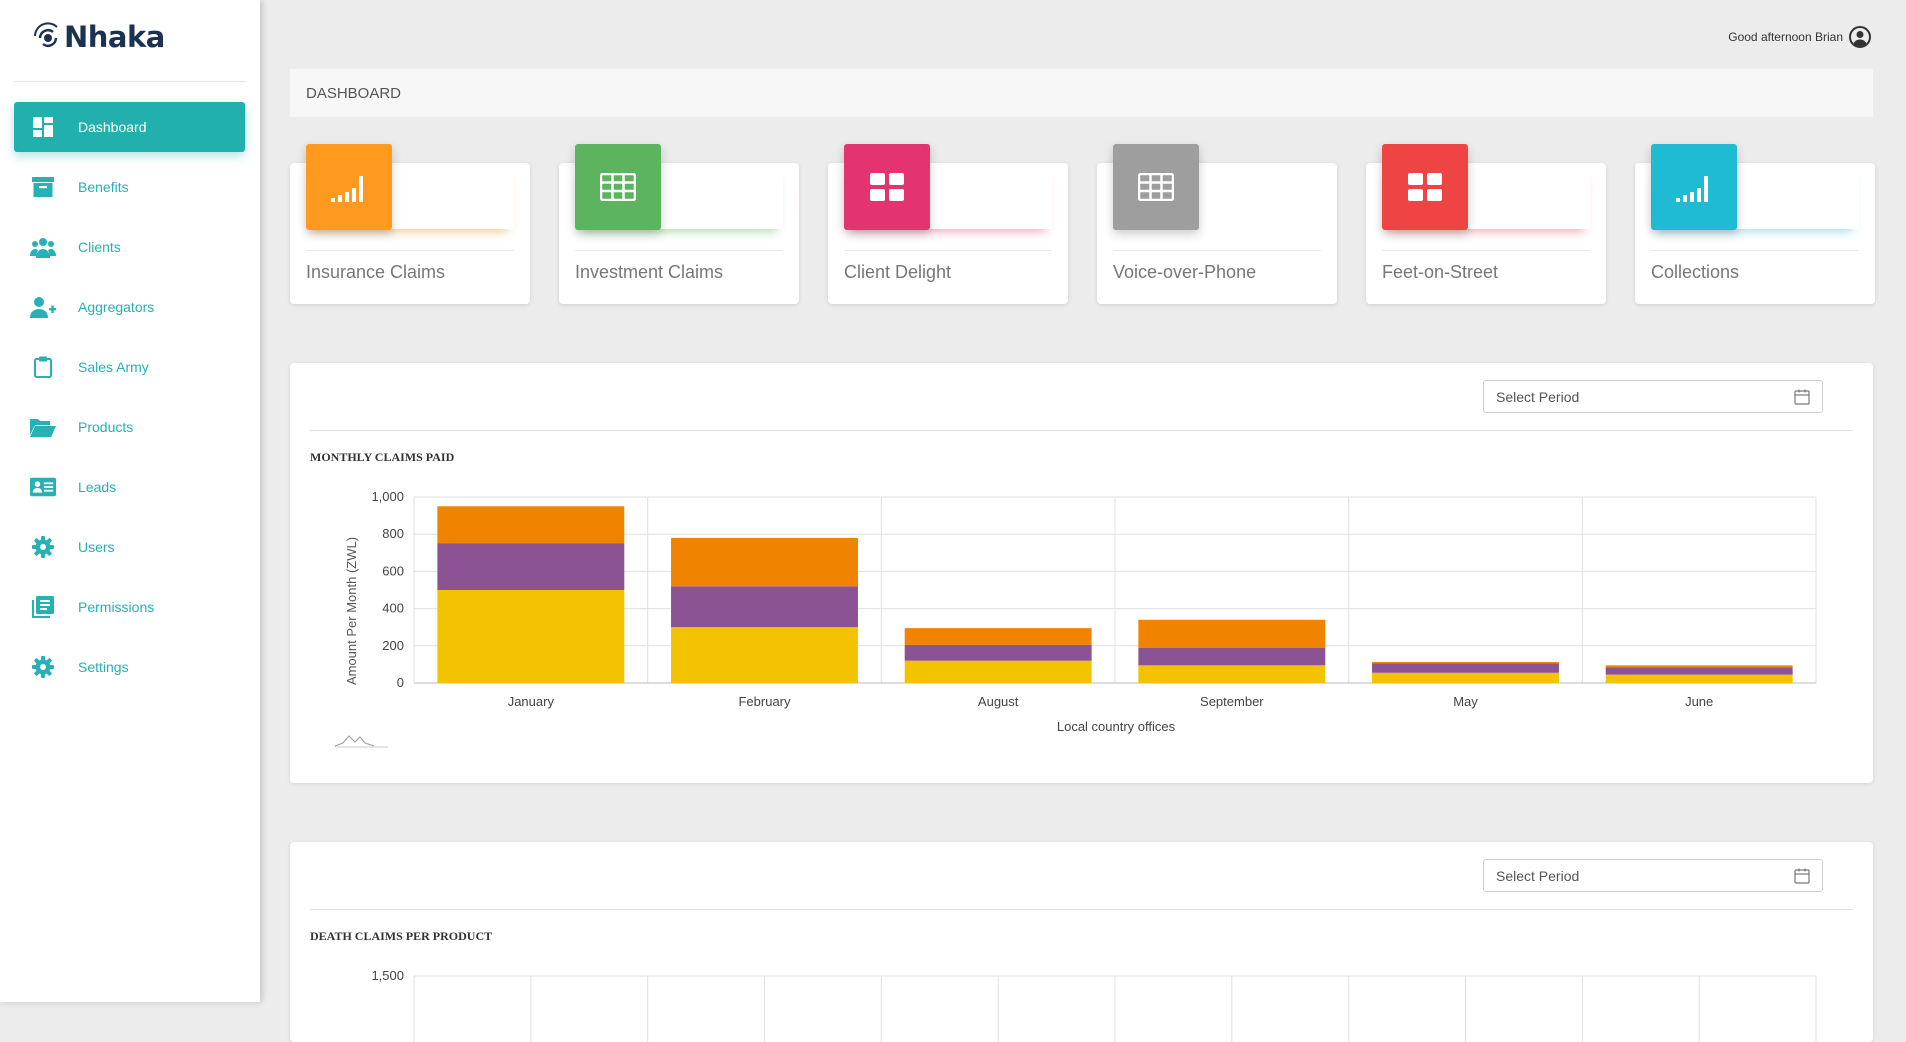 The image size is (1906, 1042). What do you see at coordinates (387, 496) in the screenshot?
I see `y-tick-label: 1,000` at bounding box center [387, 496].